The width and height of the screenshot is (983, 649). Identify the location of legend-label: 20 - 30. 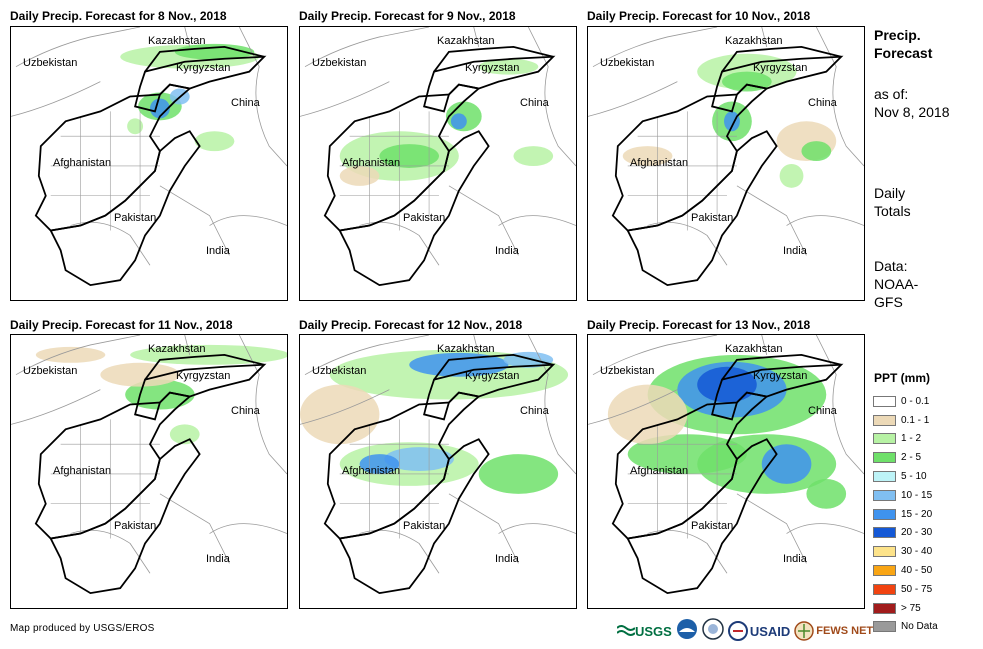
(917, 533).